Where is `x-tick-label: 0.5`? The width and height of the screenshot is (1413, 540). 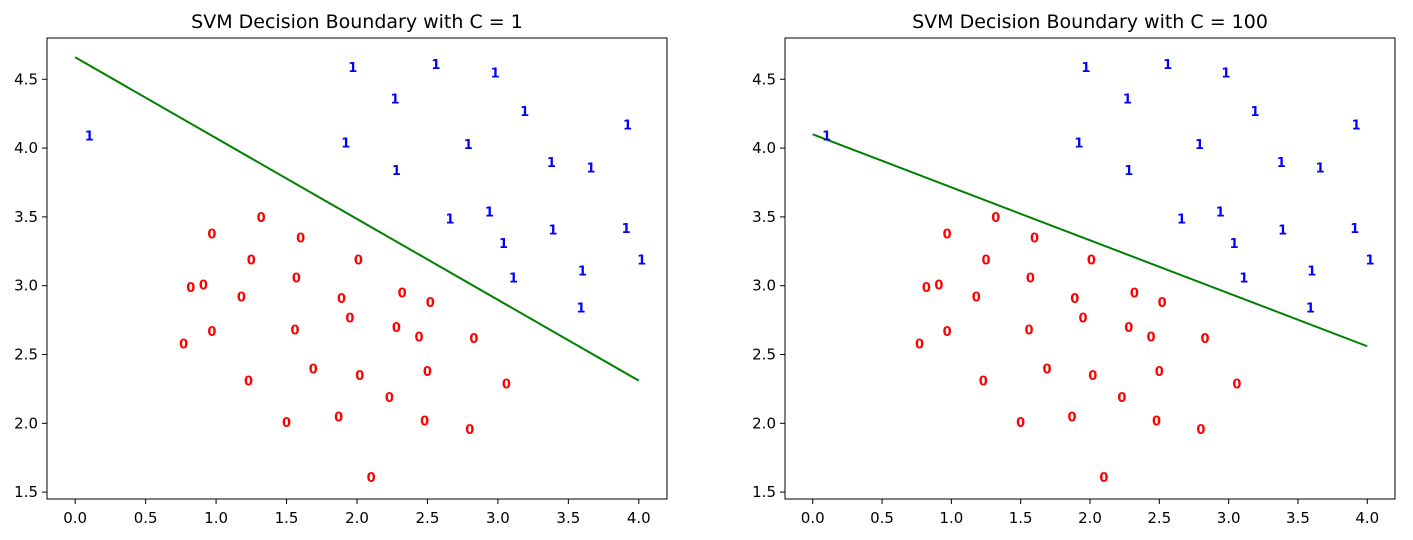
x-tick-label: 0.5 is located at coordinates (146, 518).